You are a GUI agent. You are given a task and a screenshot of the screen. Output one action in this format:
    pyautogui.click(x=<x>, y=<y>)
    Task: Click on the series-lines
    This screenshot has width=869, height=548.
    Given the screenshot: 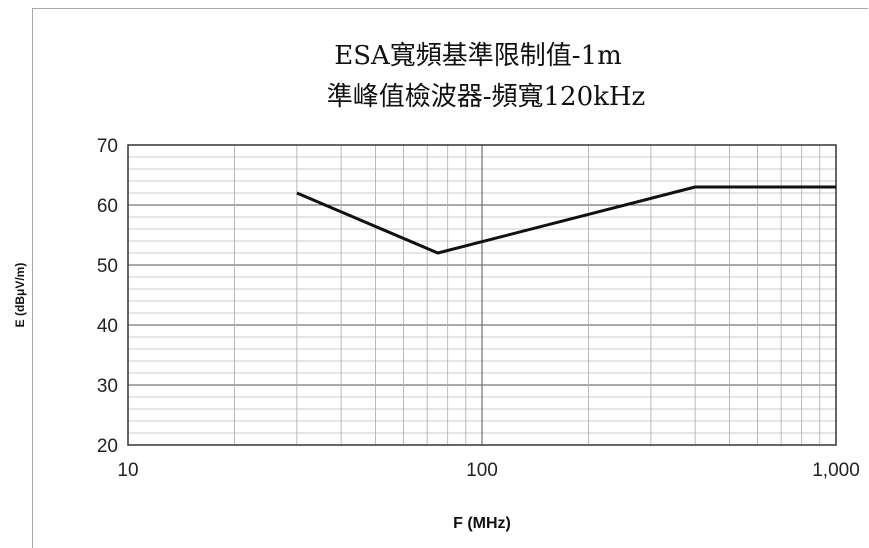 What is the action you would take?
    pyautogui.click(x=566, y=220)
    